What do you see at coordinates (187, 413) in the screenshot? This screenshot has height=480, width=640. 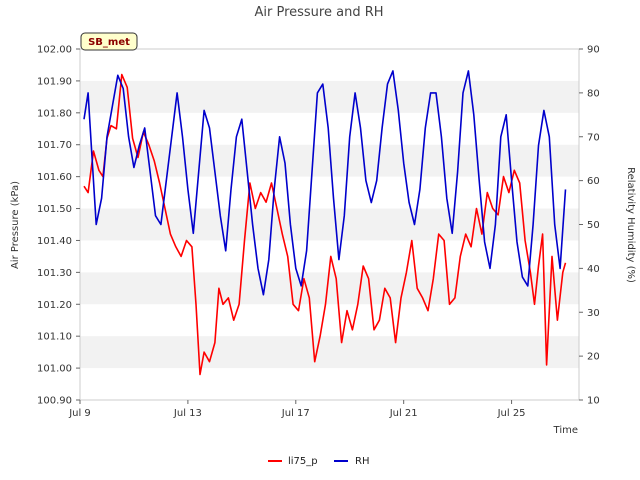 I see `x-tick-label: Jul 13` at bounding box center [187, 413].